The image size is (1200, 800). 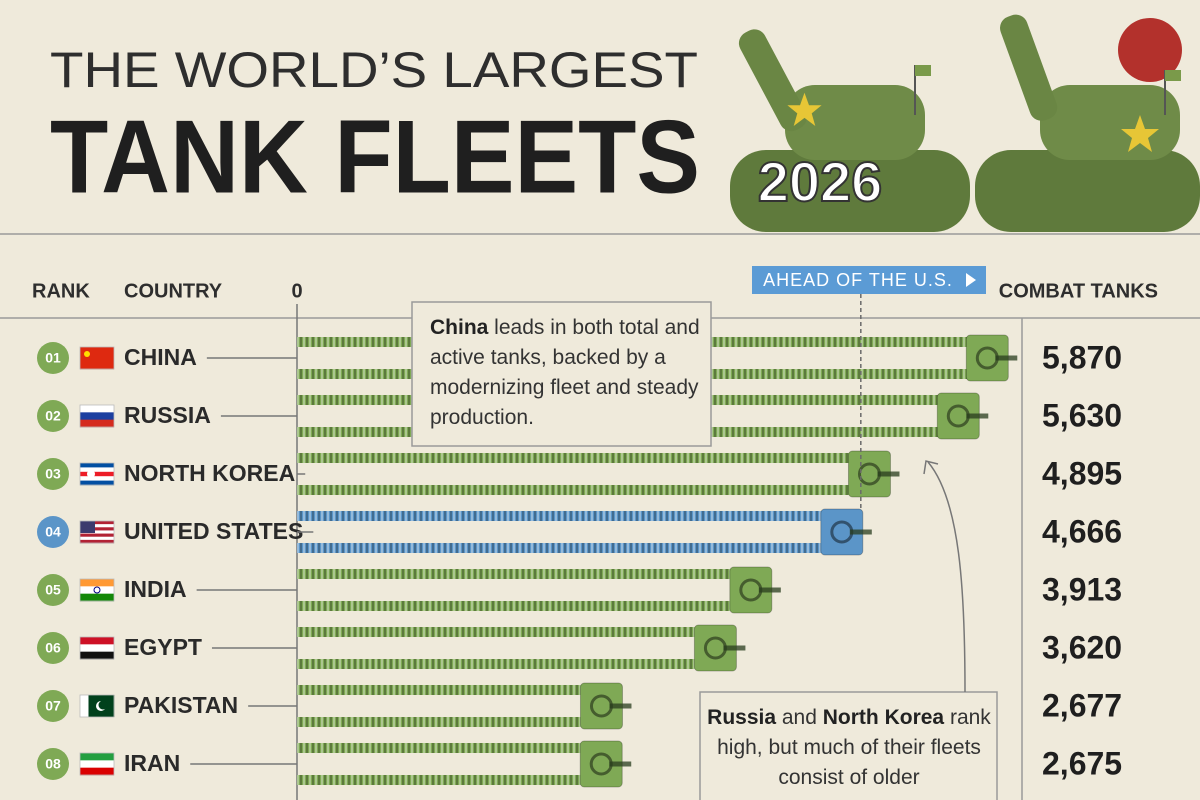 I want to click on category-label: INDIA, so click(x=155, y=589).